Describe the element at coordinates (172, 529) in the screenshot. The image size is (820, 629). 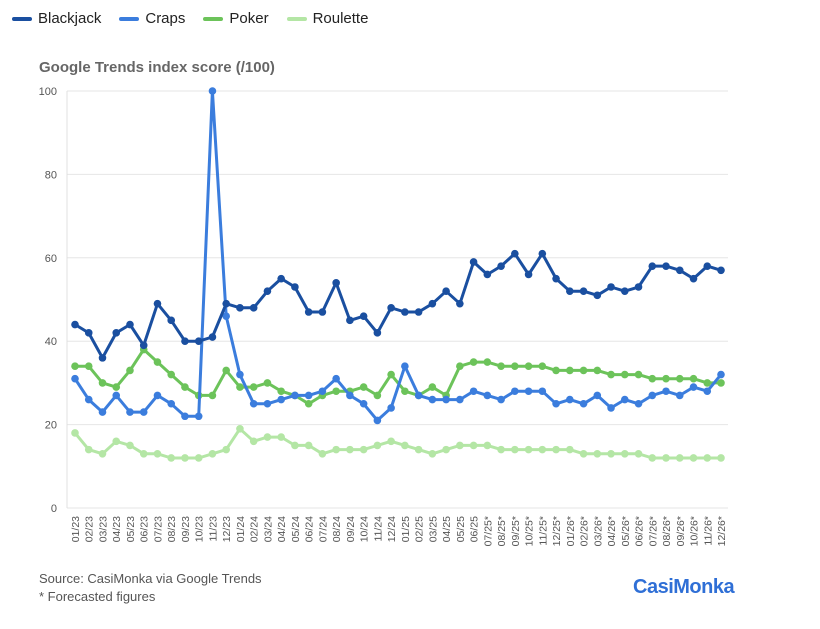
I see `x-tick-label: 08/23` at that location.